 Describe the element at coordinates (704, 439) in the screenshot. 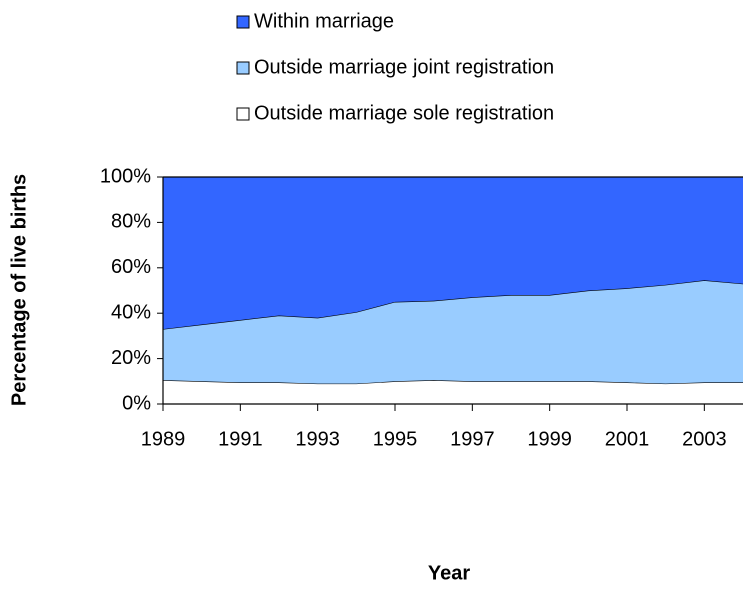

I see `x-tick-label: 2003` at that location.